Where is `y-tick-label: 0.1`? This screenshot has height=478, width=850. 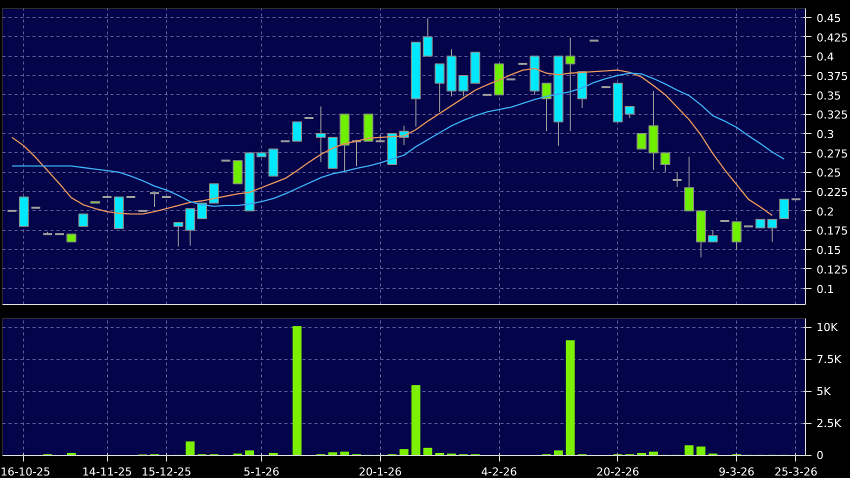 y-tick-label: 0.1 is located at coordinates (825, 289).